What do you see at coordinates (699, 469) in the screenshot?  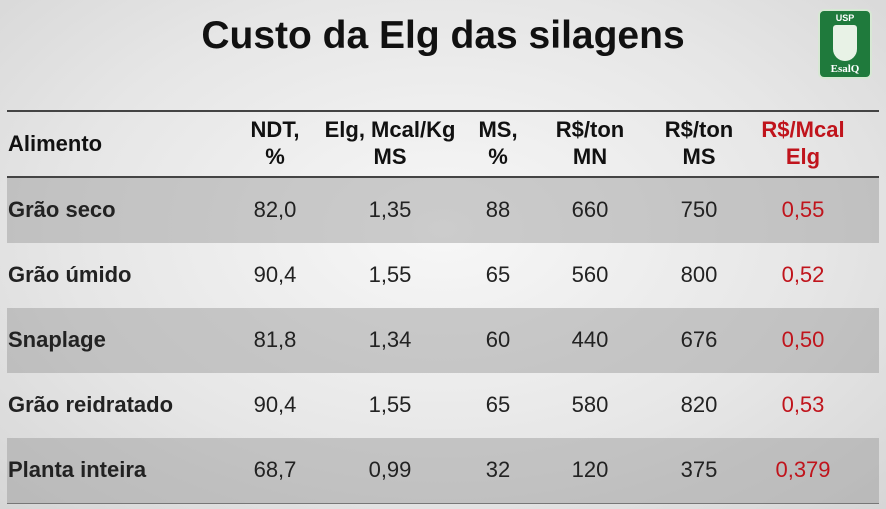 I see `table-cell: 375` at bounding box center [699, 469].